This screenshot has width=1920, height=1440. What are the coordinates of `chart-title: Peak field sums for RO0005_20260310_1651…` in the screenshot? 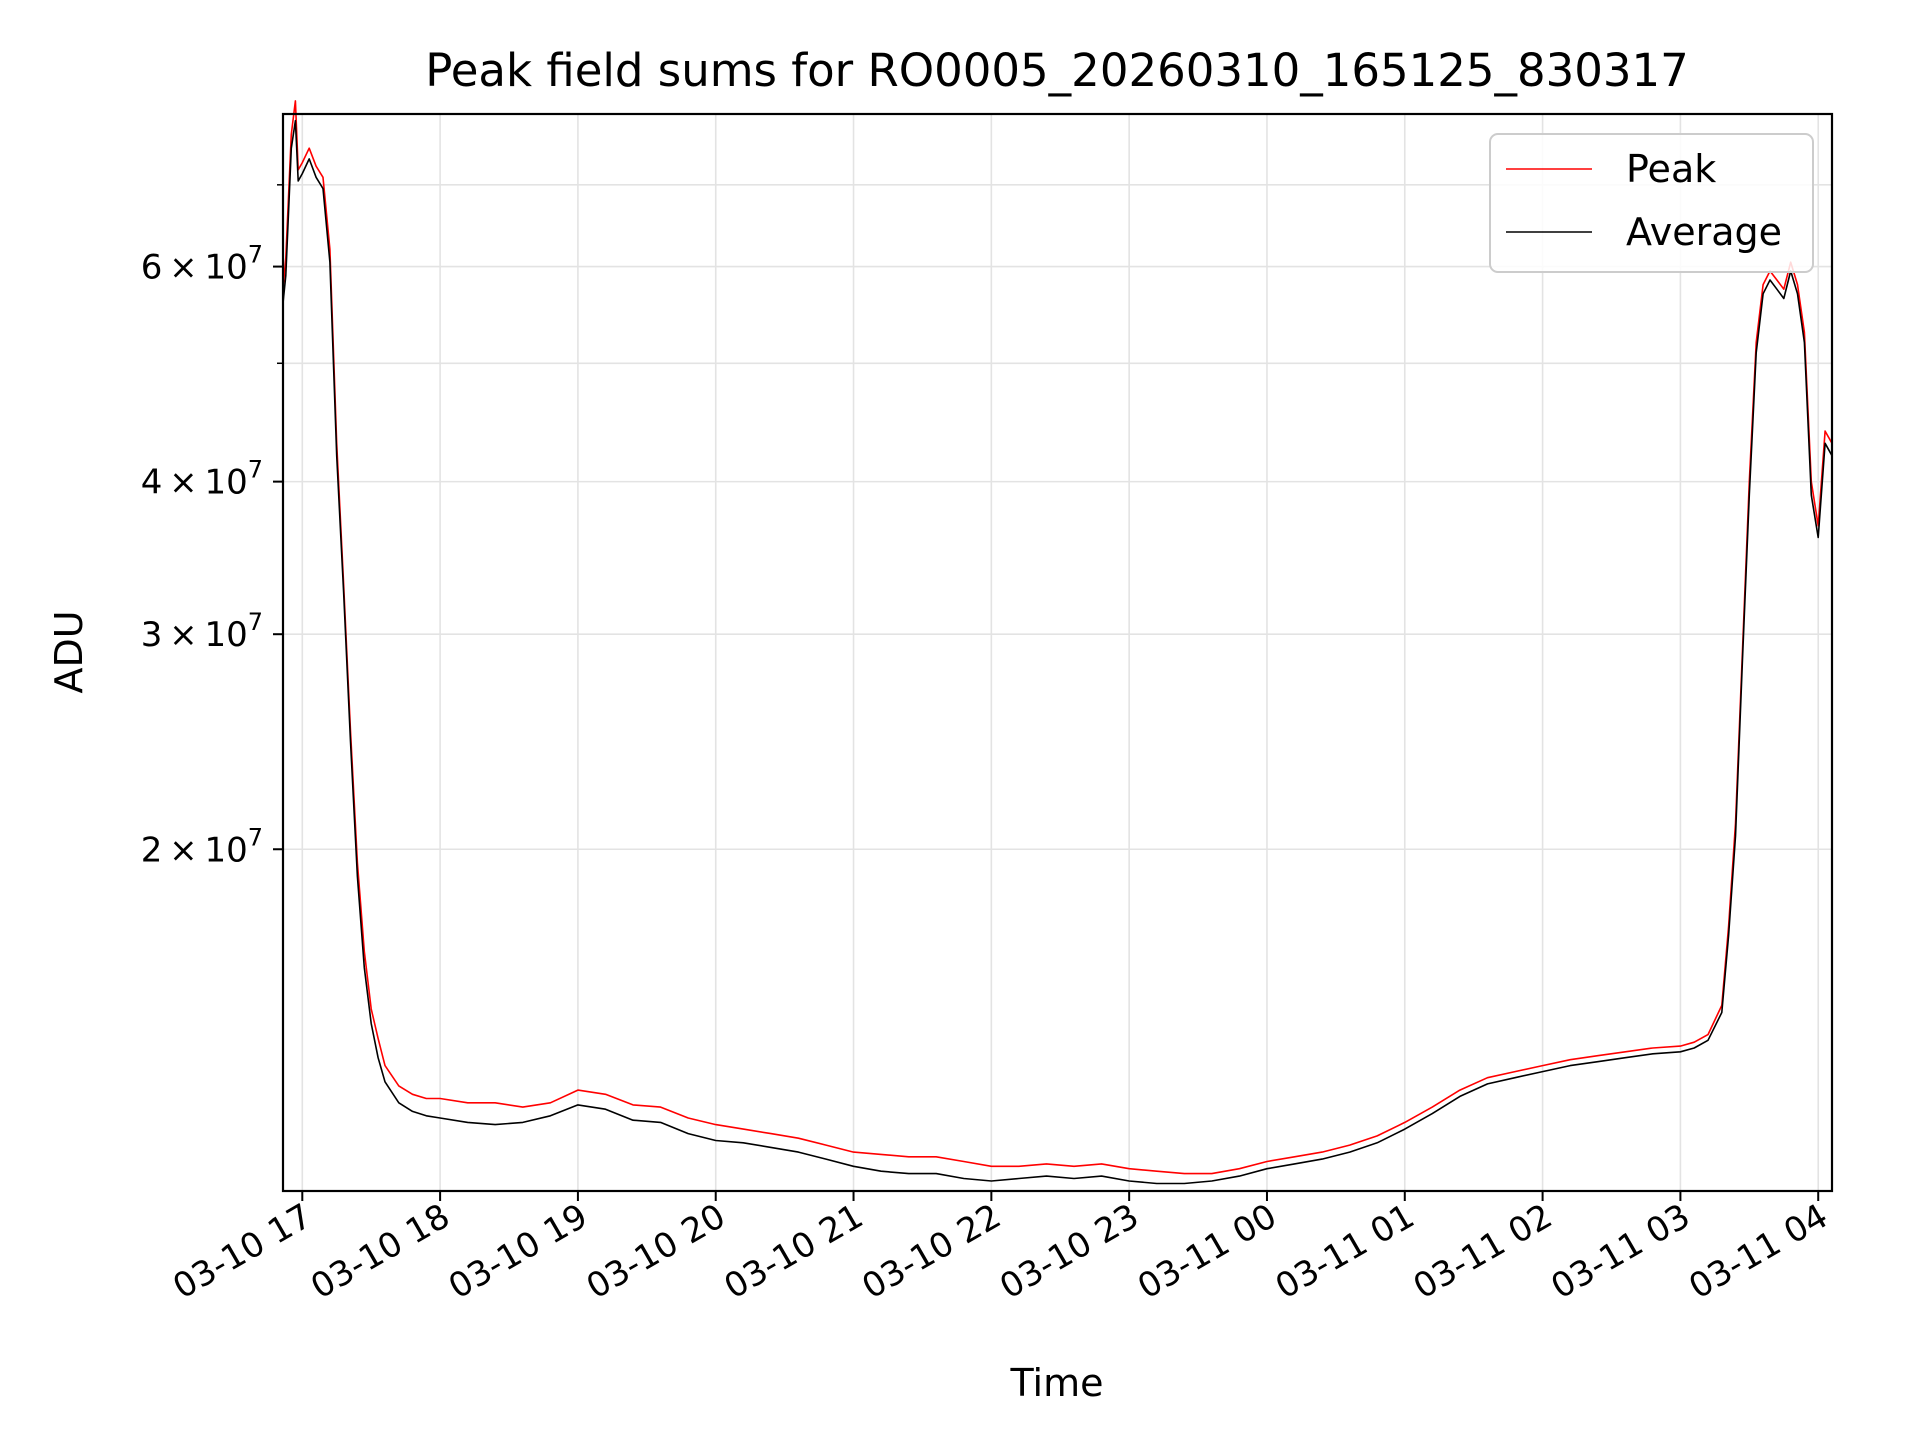 It's located at (1057, 70).